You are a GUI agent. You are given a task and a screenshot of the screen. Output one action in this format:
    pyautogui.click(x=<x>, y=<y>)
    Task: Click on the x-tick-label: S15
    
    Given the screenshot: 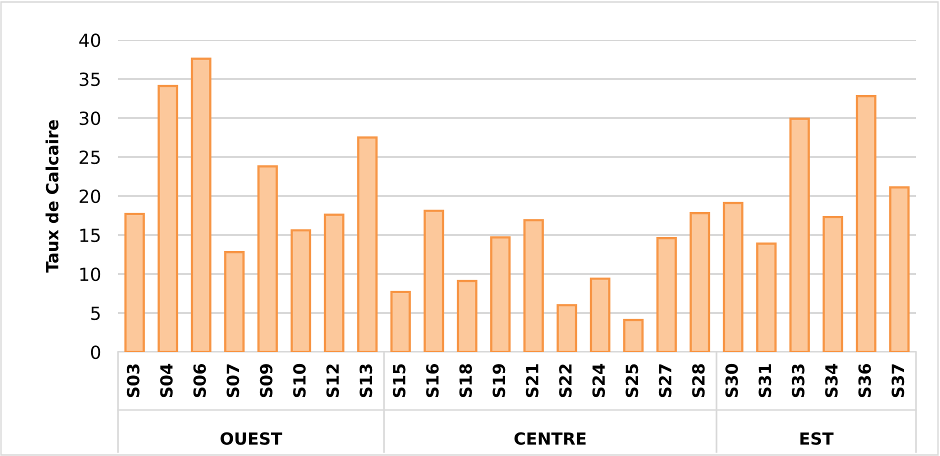 What is the action you would take?
    pyautogui.click(x=399, y=381)
    